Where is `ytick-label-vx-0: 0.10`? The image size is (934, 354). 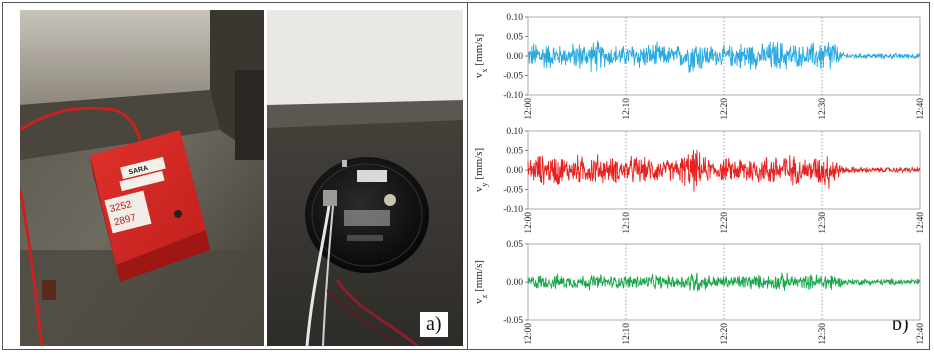 ytick-label-vx-0: 0.10 is located at coordinates (514, 18).